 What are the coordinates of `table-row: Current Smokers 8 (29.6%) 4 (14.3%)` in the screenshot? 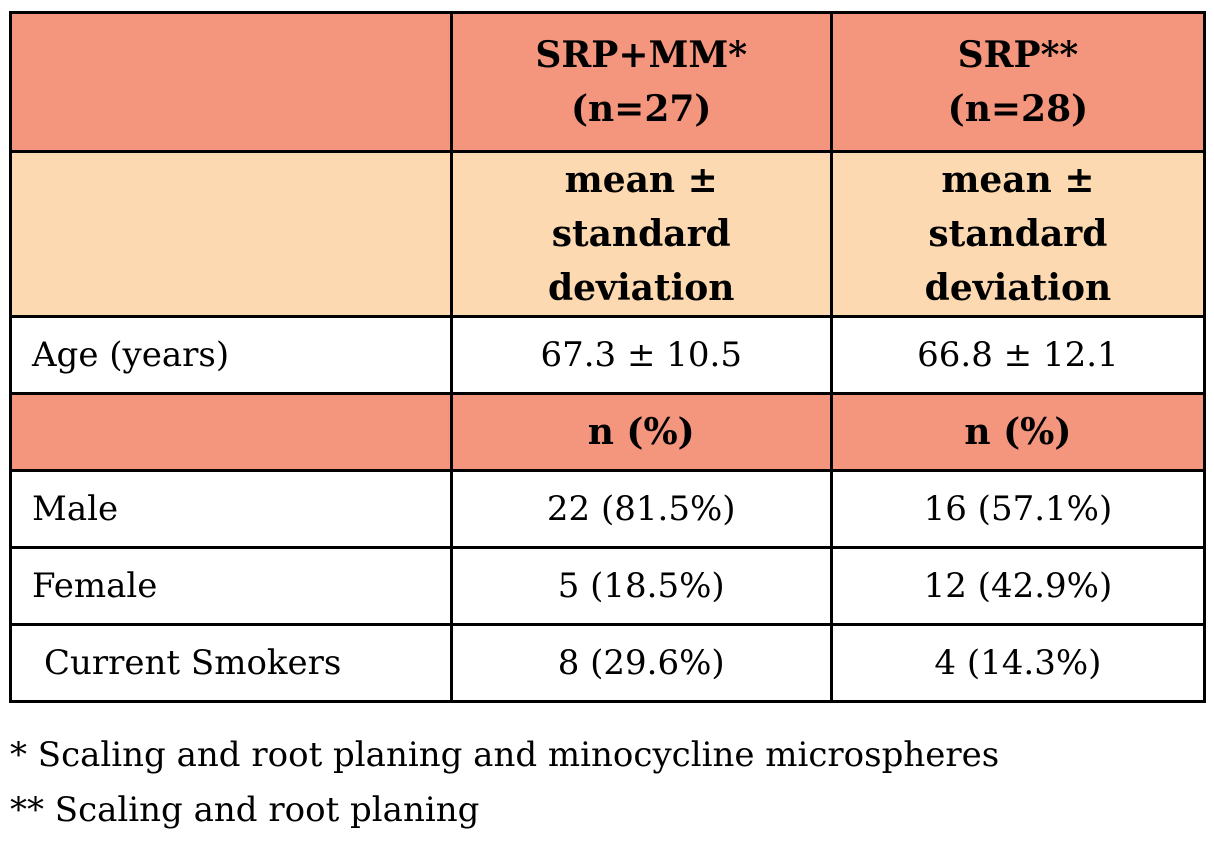 It's located at (608, 663).